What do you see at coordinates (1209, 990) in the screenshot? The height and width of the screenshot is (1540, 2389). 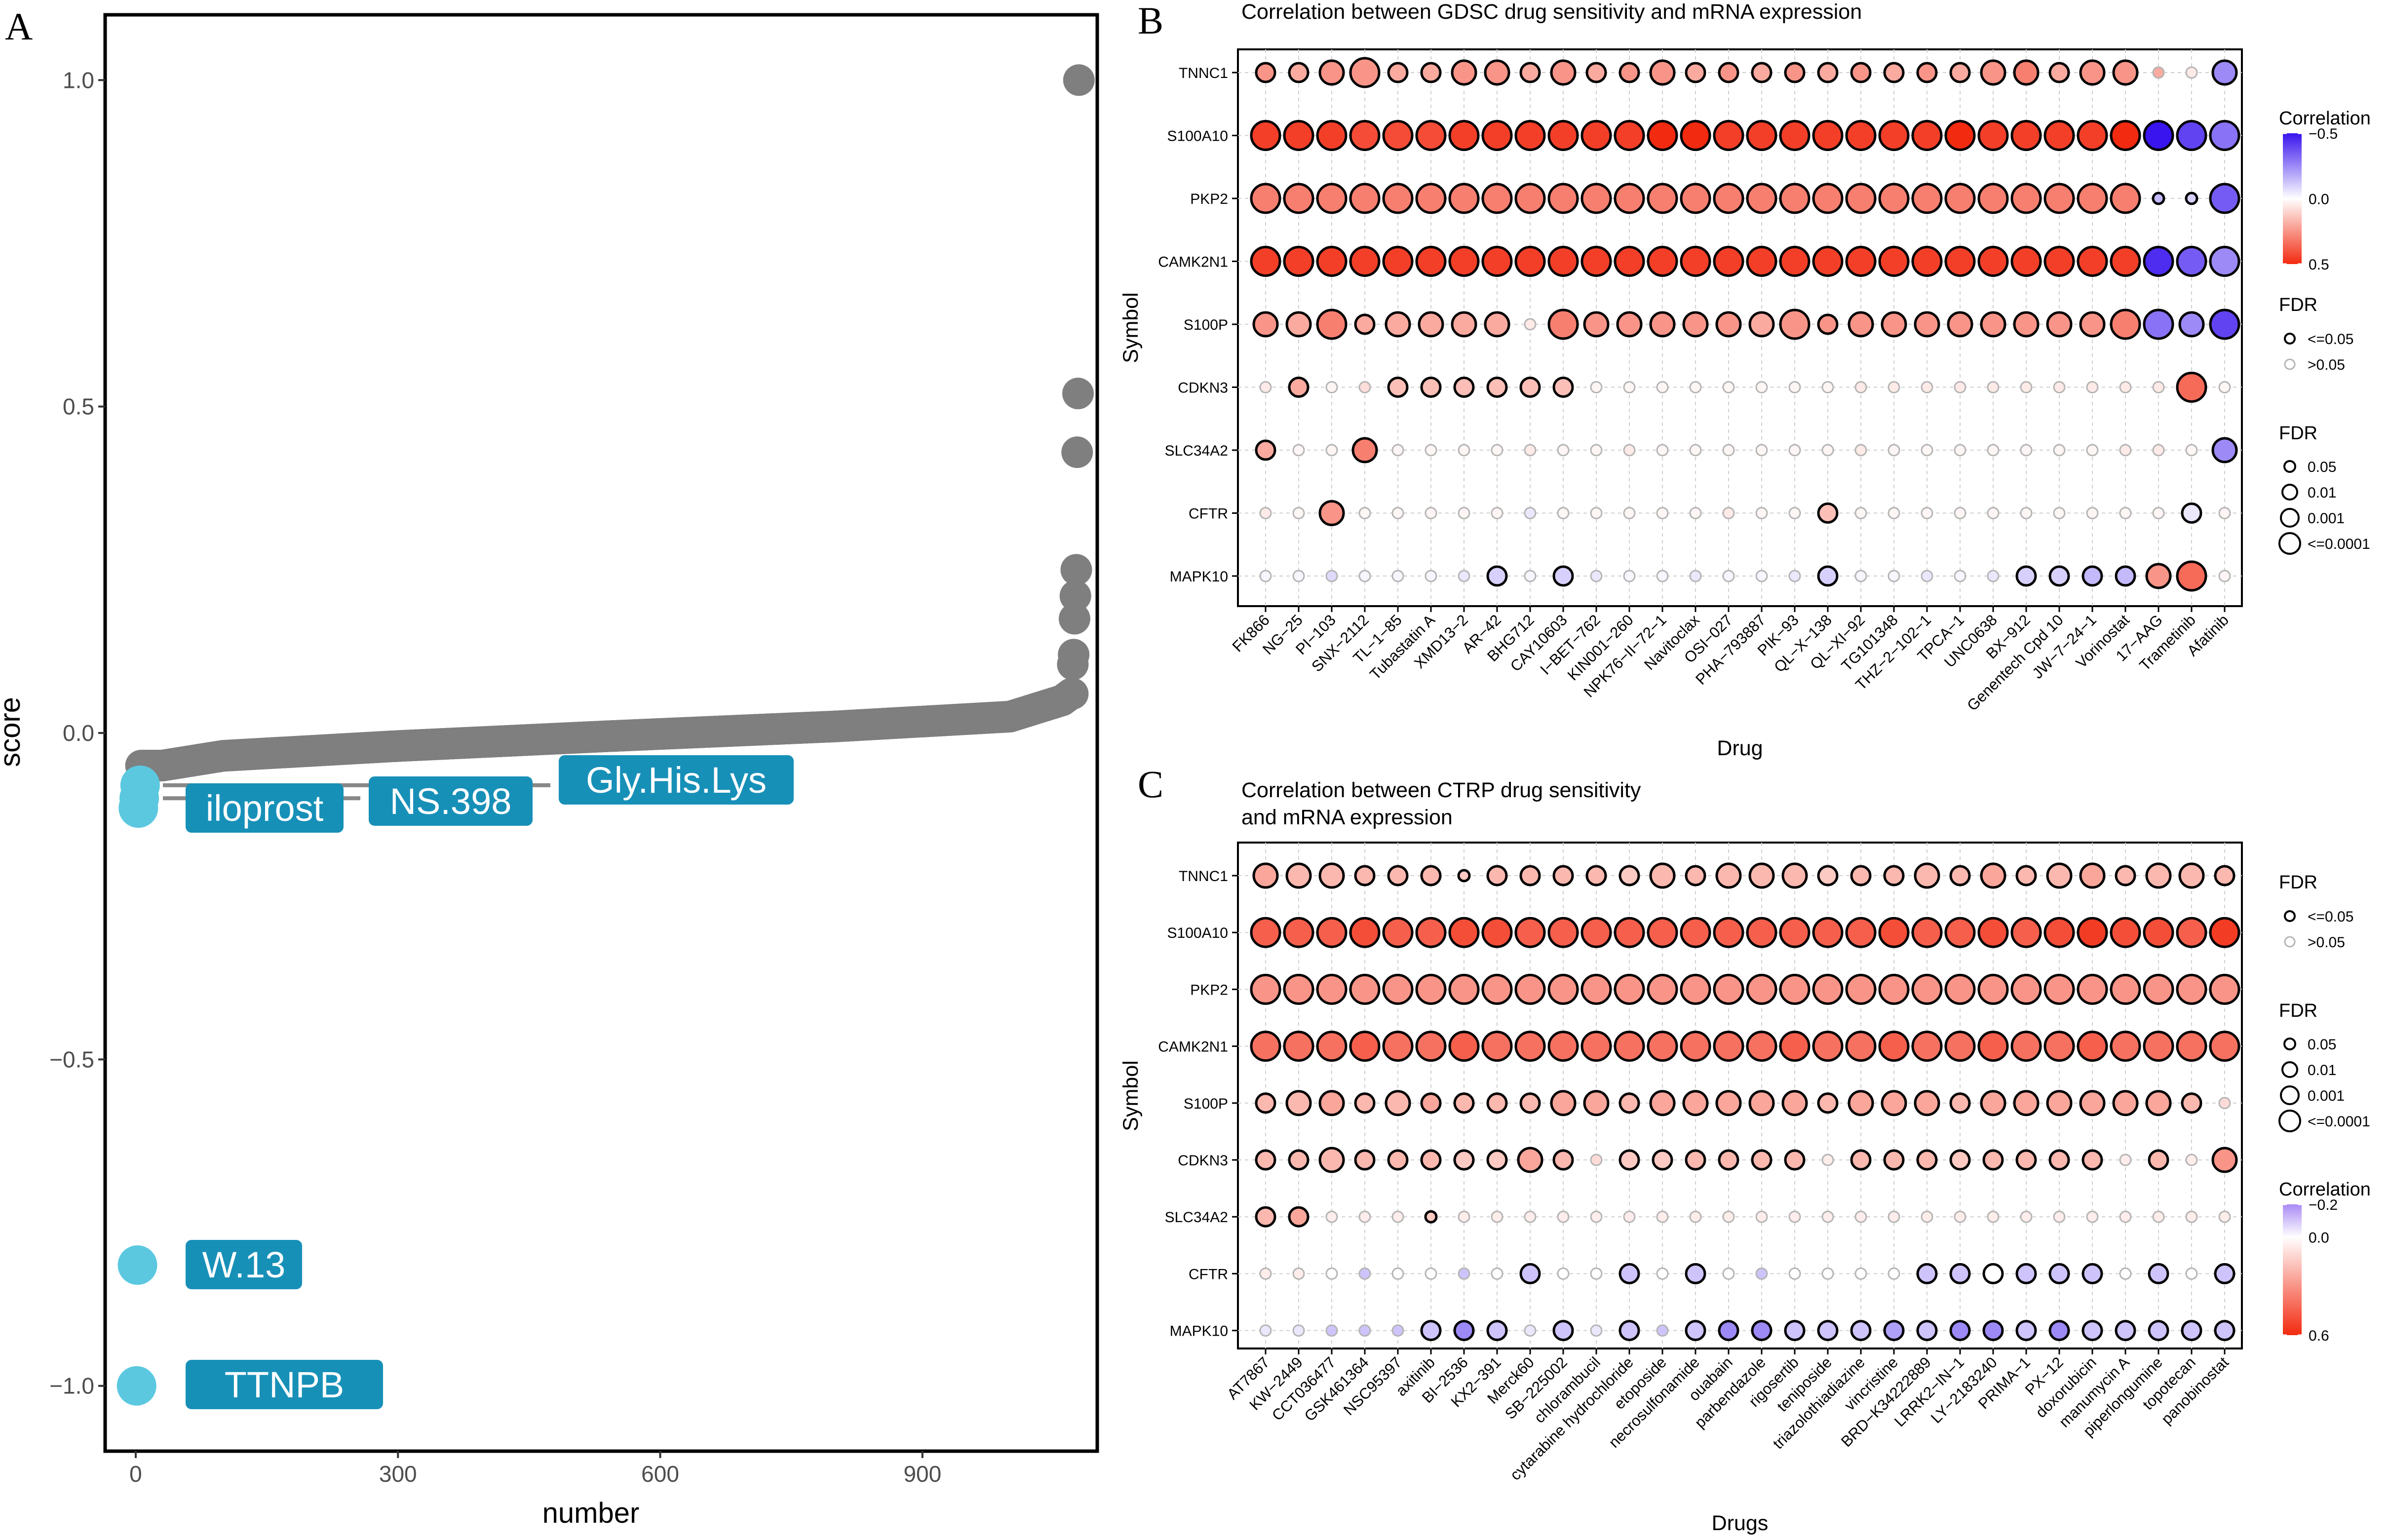 I see `gene-label: PKP2` at bounding box center [1209, 990].